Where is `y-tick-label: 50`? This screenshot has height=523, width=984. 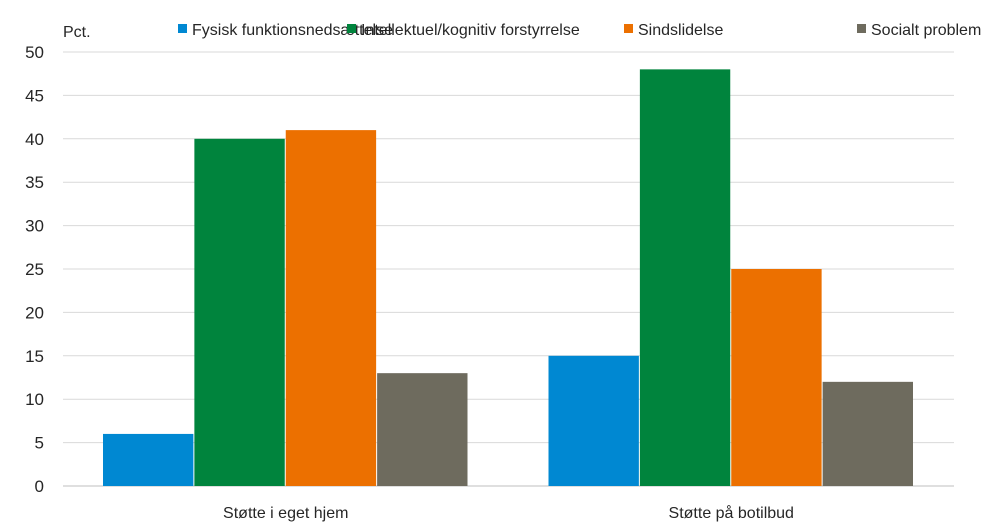
y-tick-label: 50 is located at coordinates (34, 52).